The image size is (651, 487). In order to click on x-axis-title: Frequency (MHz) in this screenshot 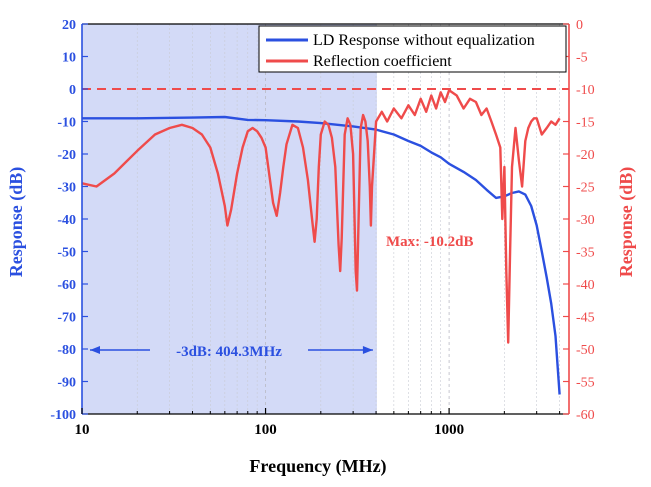, I will do `click(317, 466)`.